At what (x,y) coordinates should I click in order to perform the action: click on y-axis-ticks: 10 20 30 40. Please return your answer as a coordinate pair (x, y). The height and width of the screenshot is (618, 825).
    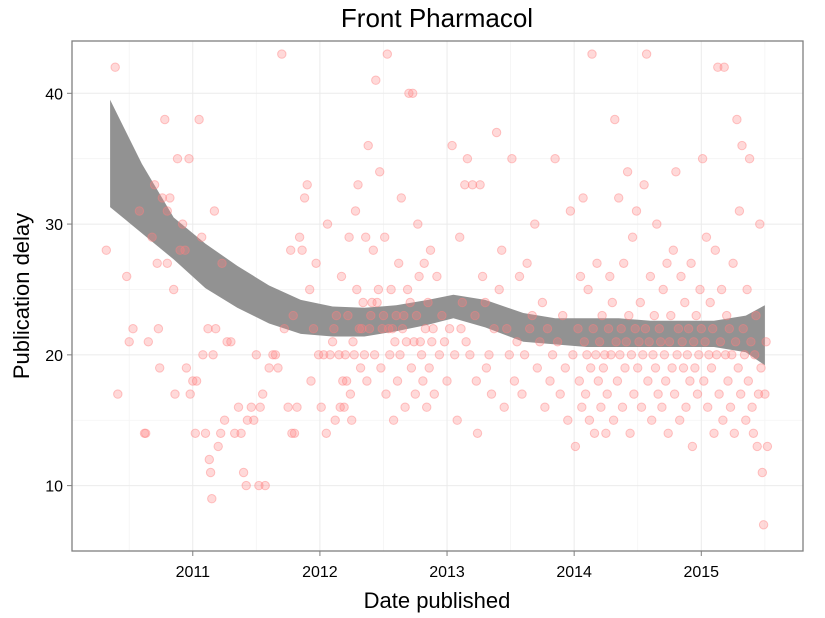
    Looking at the image, I should click on (58, 291).